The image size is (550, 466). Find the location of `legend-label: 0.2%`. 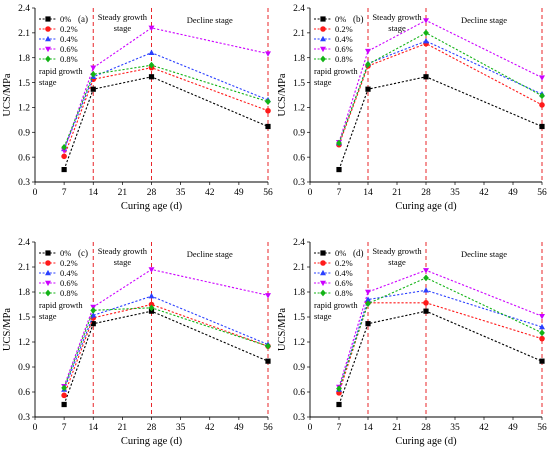

legend-label: 0.2% is located at coordinates (344, 29).